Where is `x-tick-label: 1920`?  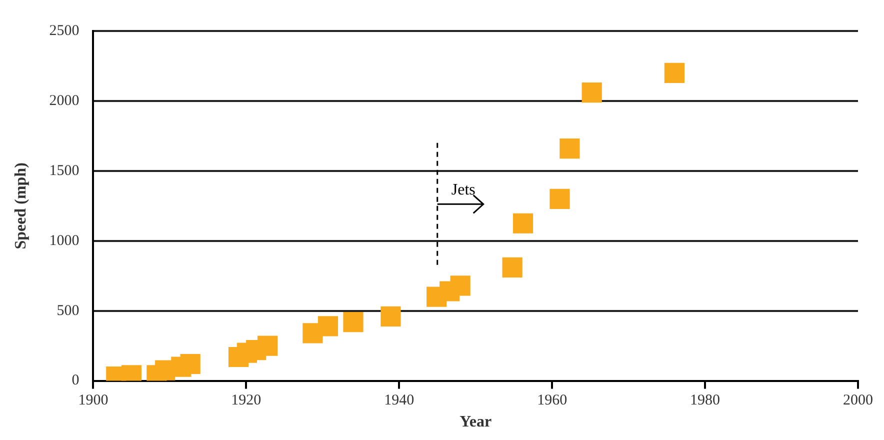
x-tick-label: 1920 is located at coordinates (246, 400).